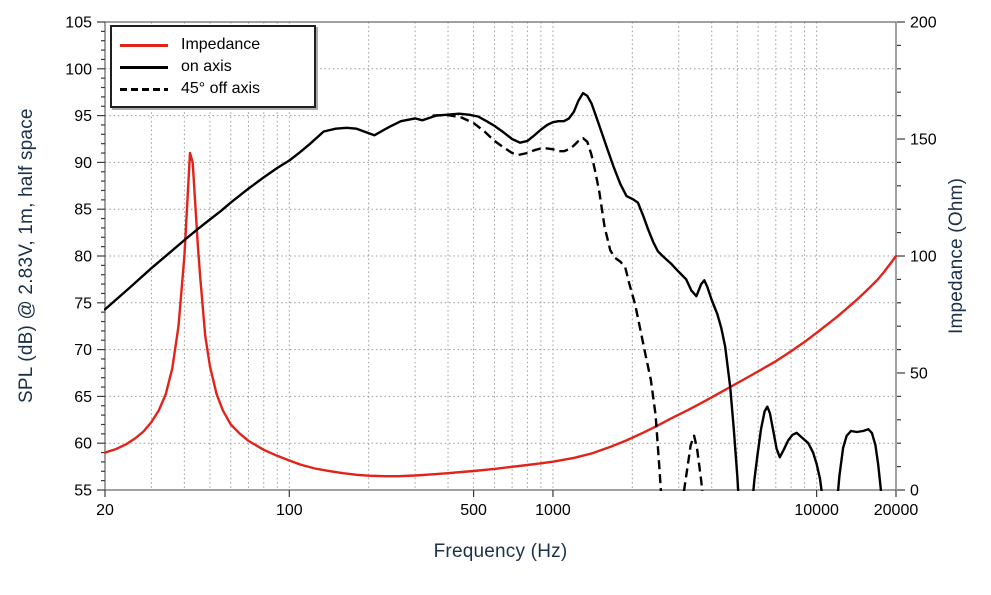  What do you see at coordinates (83, 163) in the screenshot?
I see `svg-text: 90` at bounding box center [83, 163].